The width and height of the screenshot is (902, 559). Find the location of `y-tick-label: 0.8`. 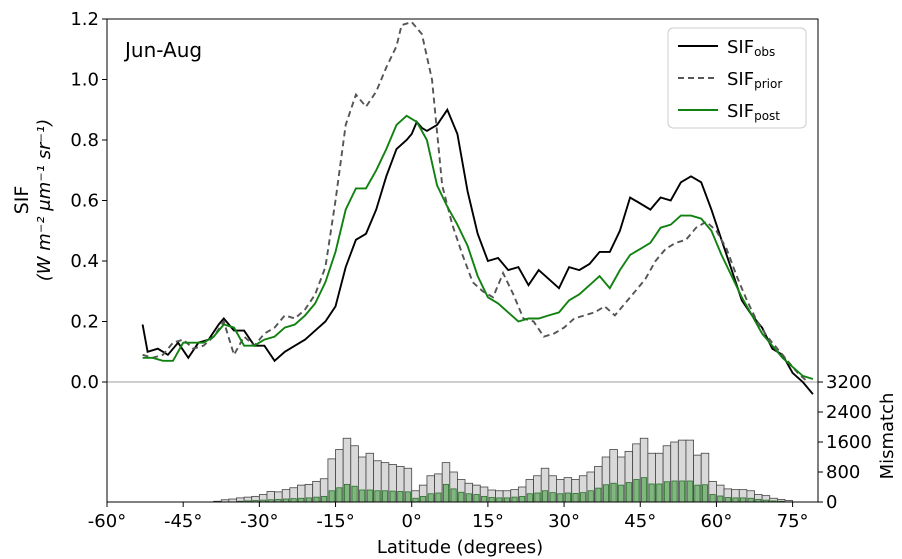

y-tick-label: 0.8 is located at coordinates (84, 140).